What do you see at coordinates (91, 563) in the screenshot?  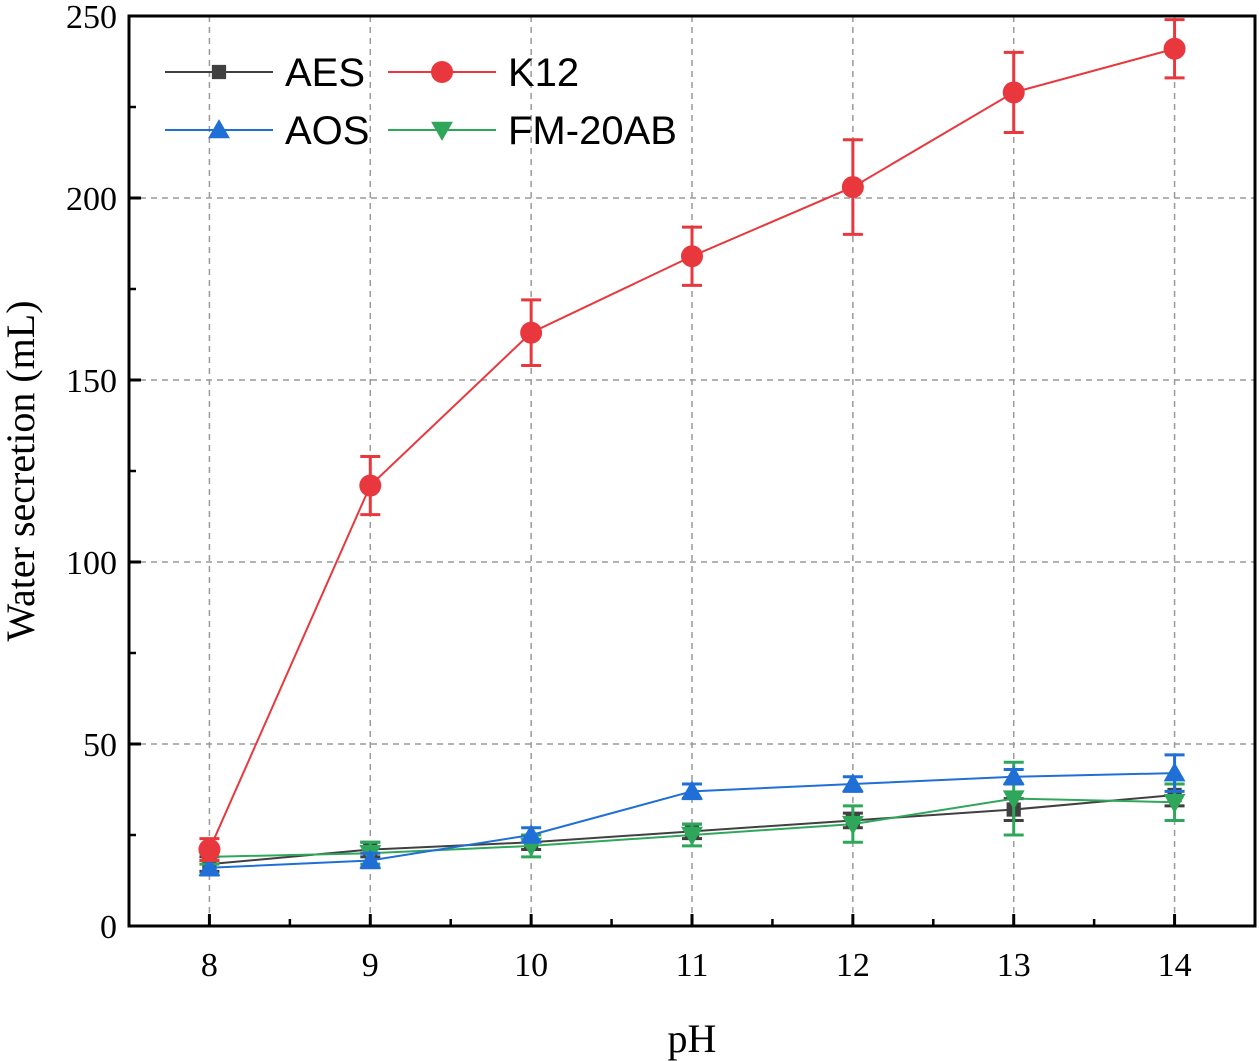 I see `y-tick-label: 100` at bounding box center [91, 563].